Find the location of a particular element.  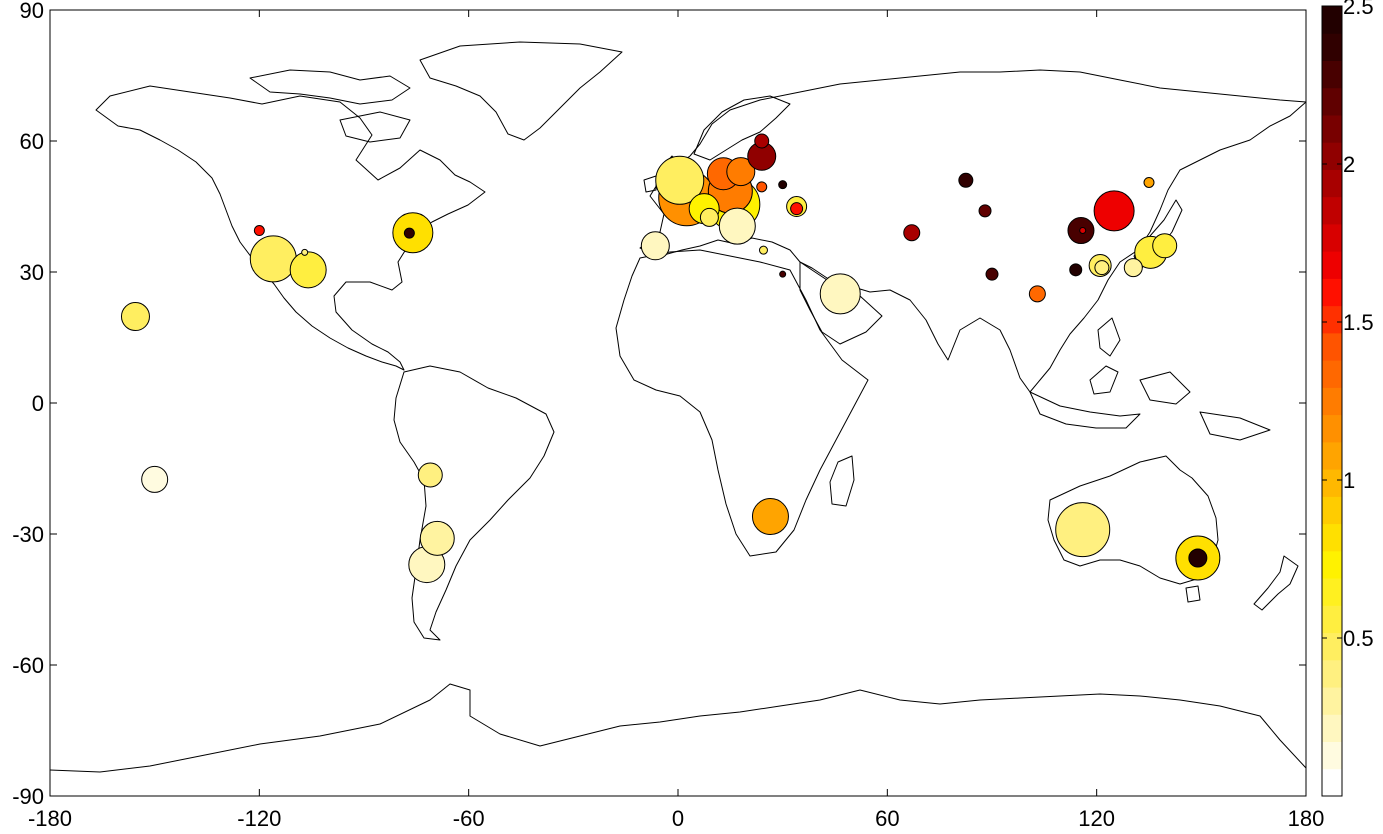

coastline-antarctica is located at coordinates (678, 728).